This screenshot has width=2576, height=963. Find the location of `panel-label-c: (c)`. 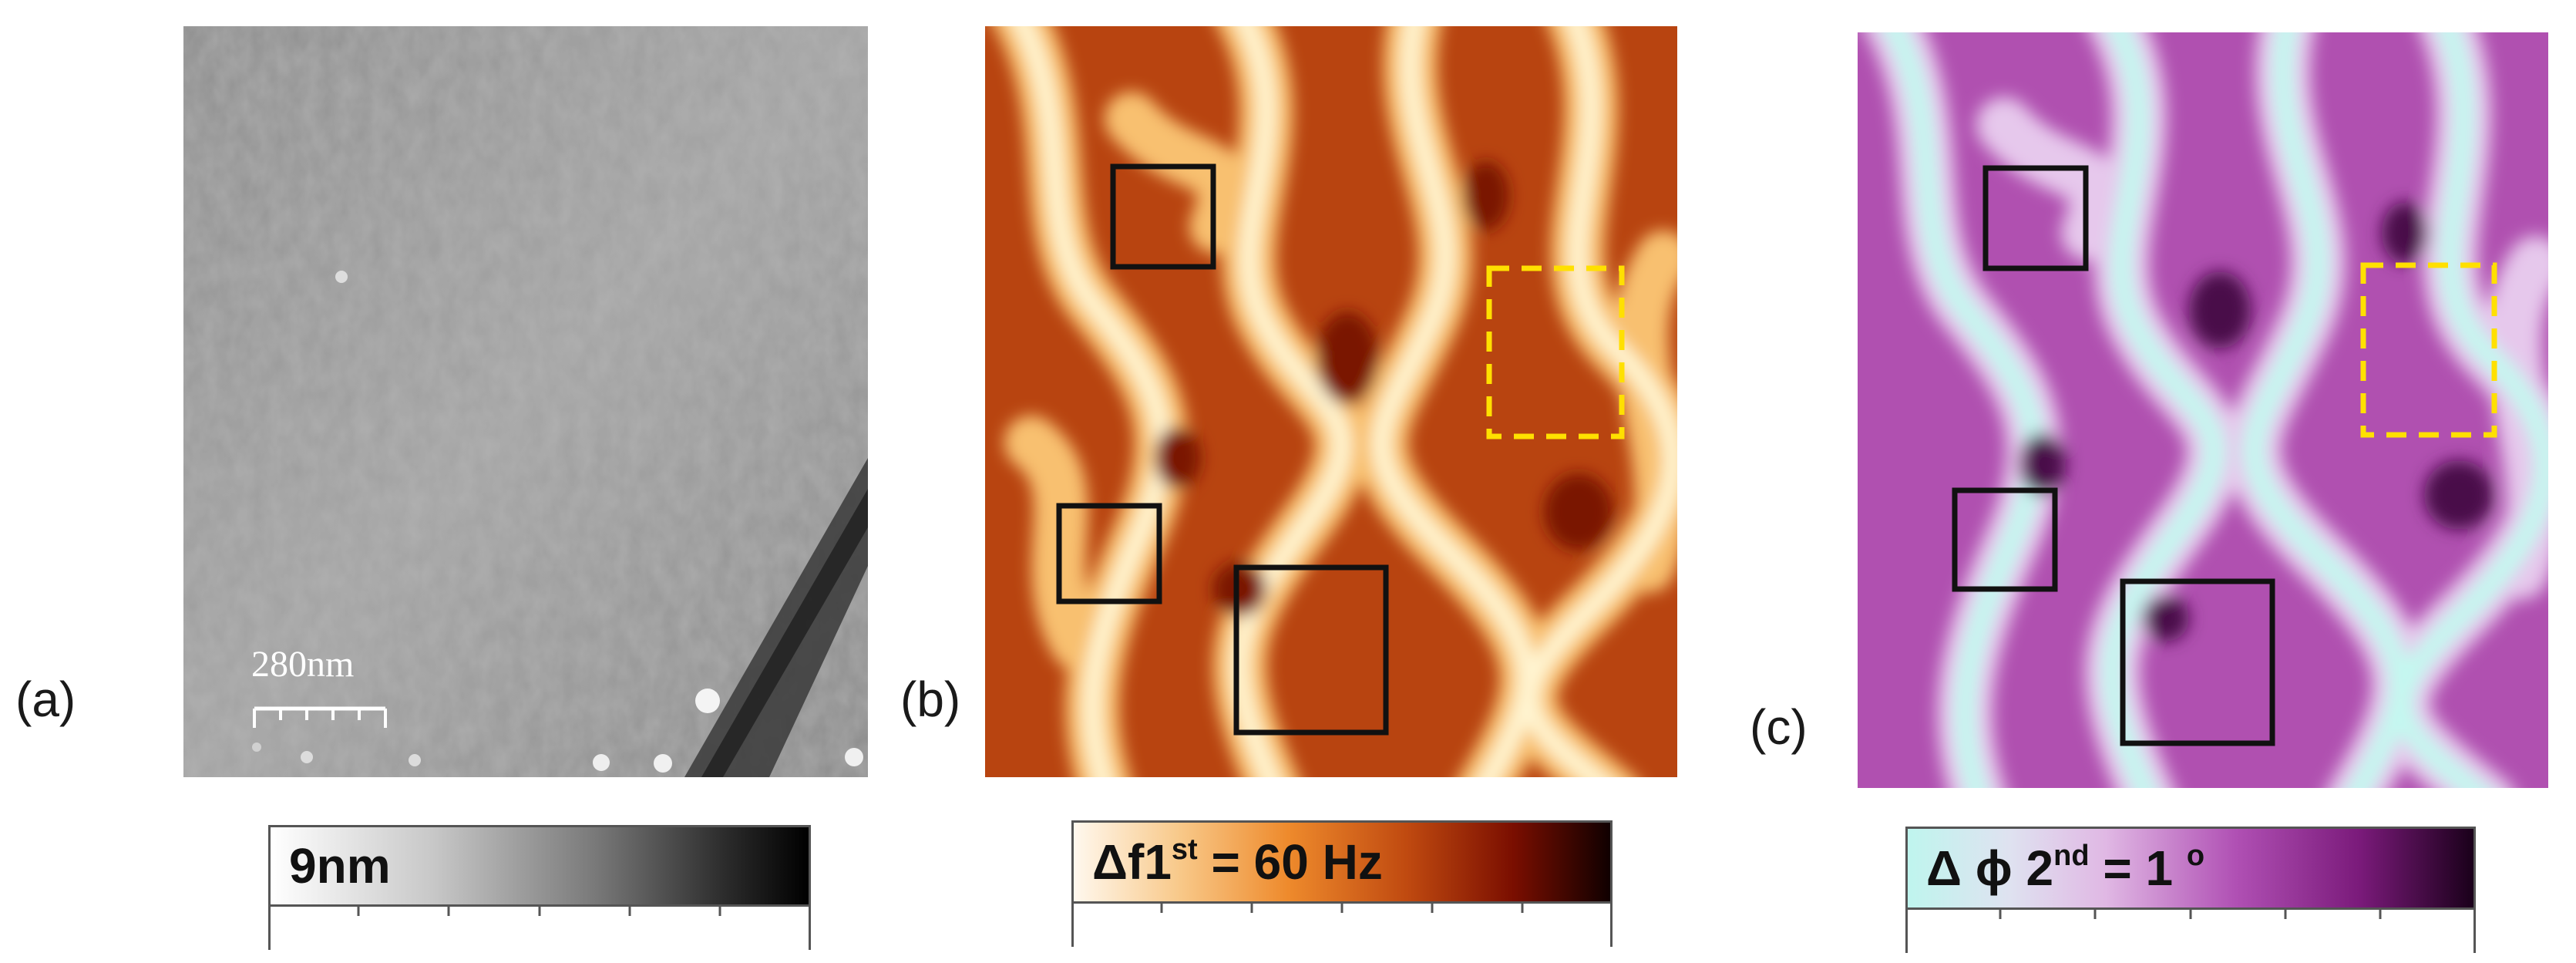

panel-label-c: (c) is located at coordinates (1779, 727).